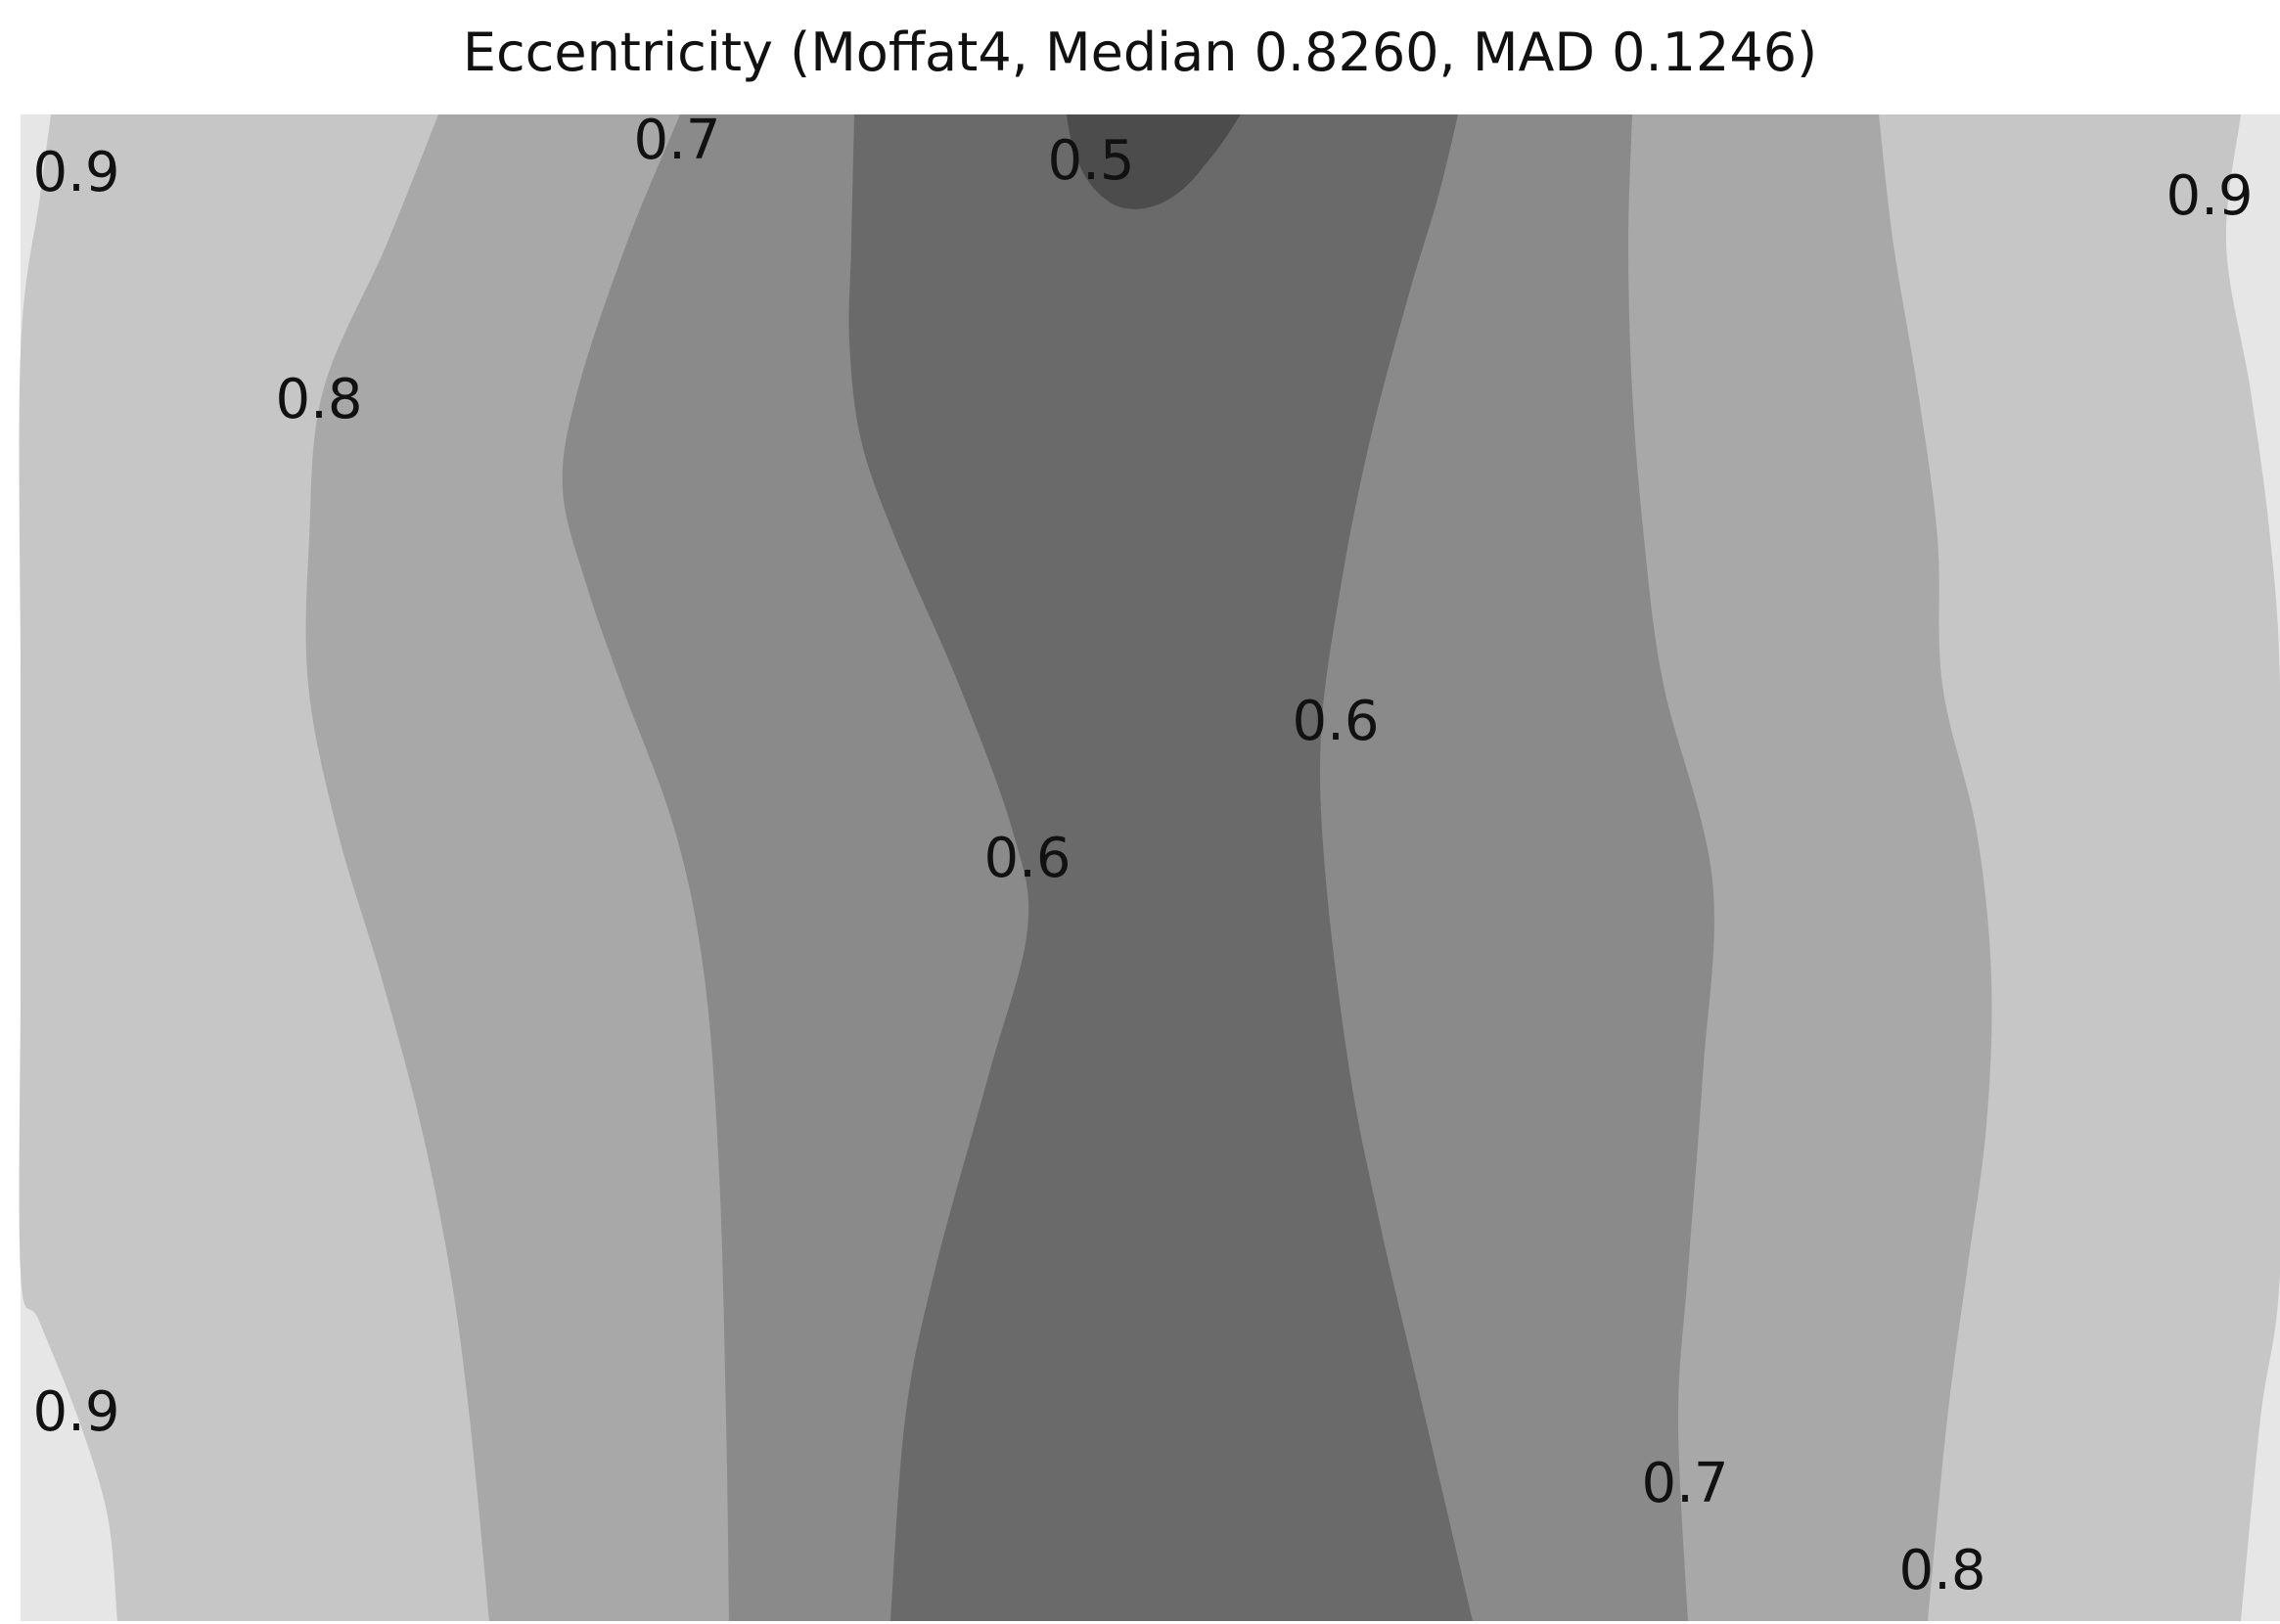  I want to click on contour-label-9: 0.8, so click(1941, 1570).